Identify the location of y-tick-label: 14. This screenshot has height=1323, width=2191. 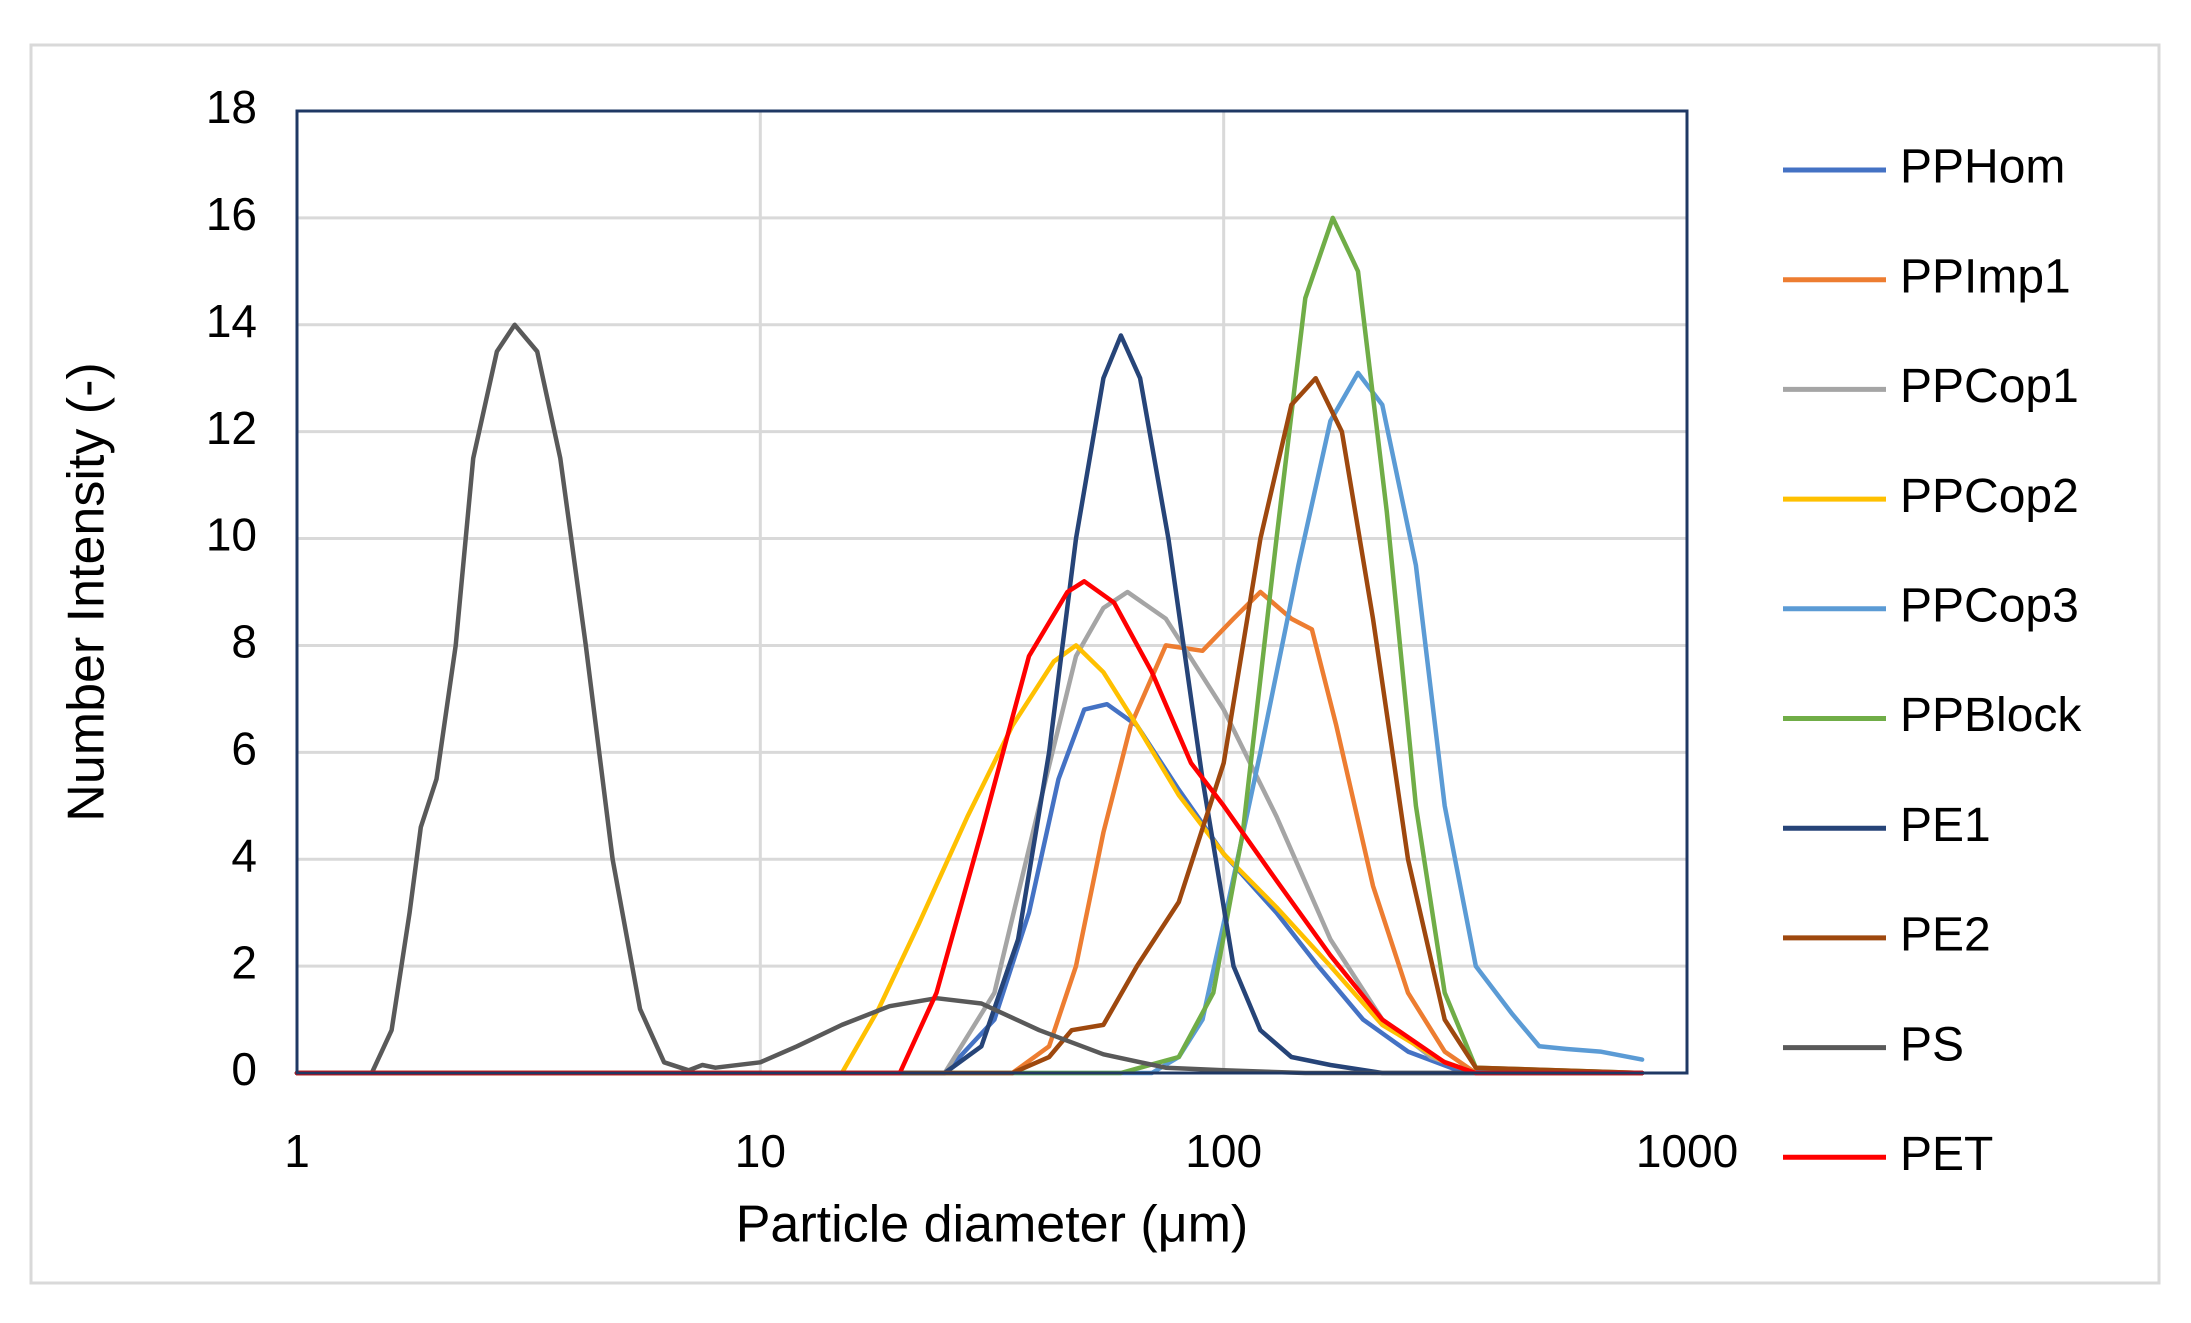
(231, 321).